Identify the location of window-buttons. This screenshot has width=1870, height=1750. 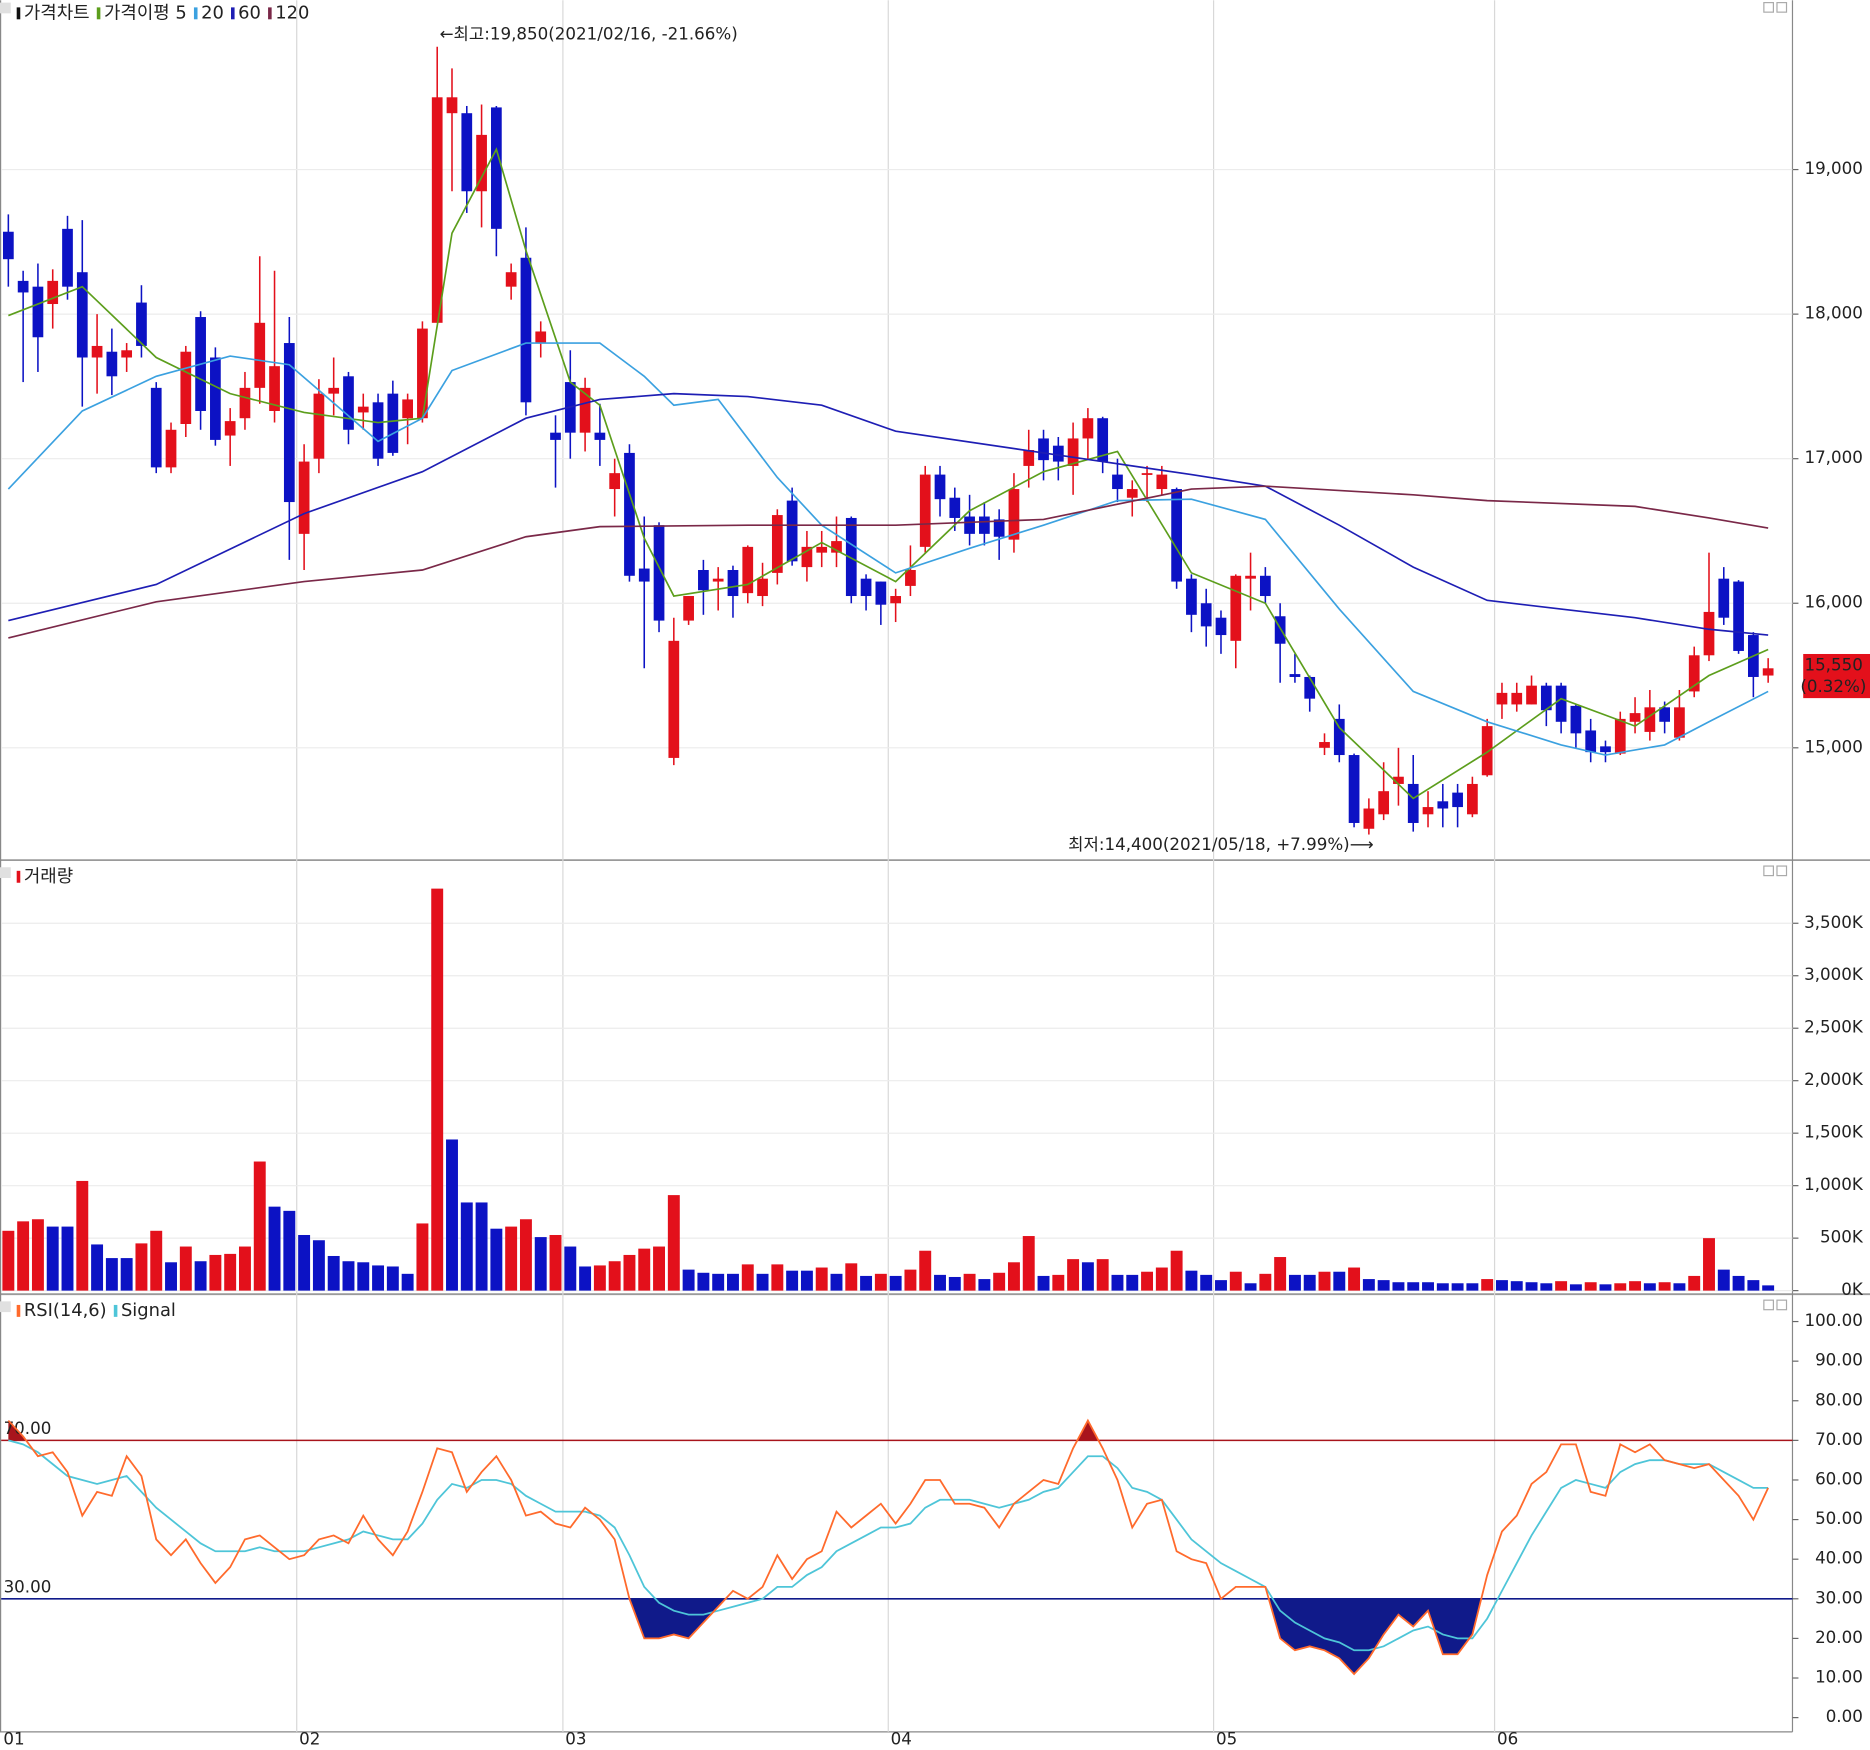
(1775, 656).